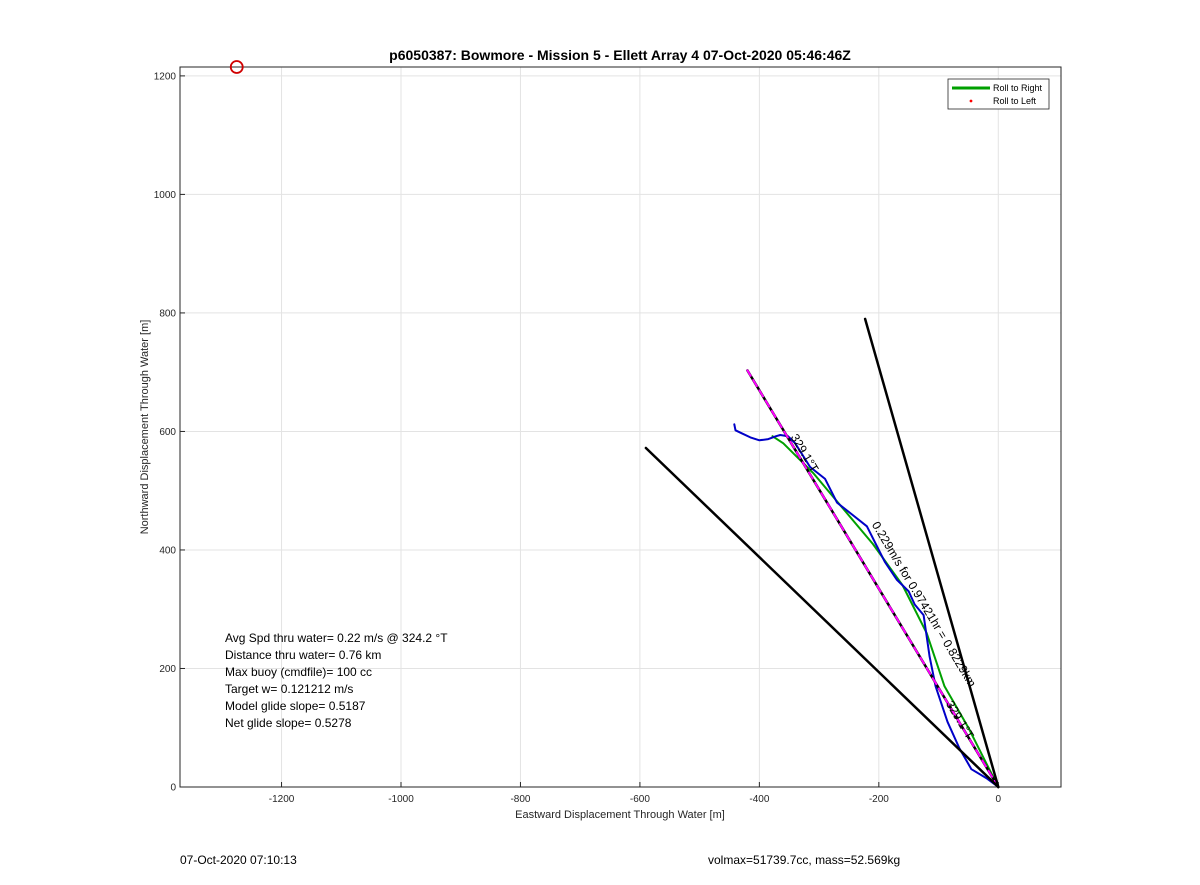 Image resolution: width=1200 pixels, height=885 pixels. I want to click on legend-box, so click(998, 94).